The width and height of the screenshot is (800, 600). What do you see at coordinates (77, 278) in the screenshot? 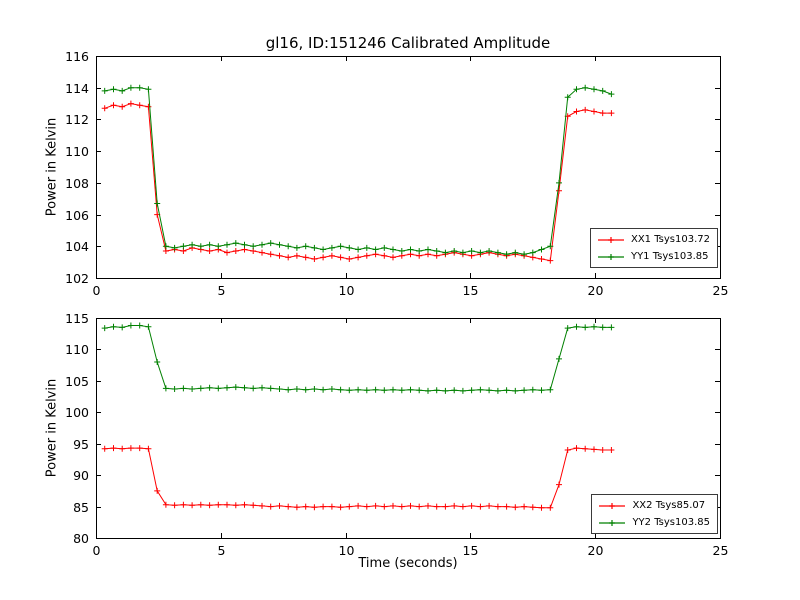
I see `y-tick-label: 102` at bounding box center [77, 278].